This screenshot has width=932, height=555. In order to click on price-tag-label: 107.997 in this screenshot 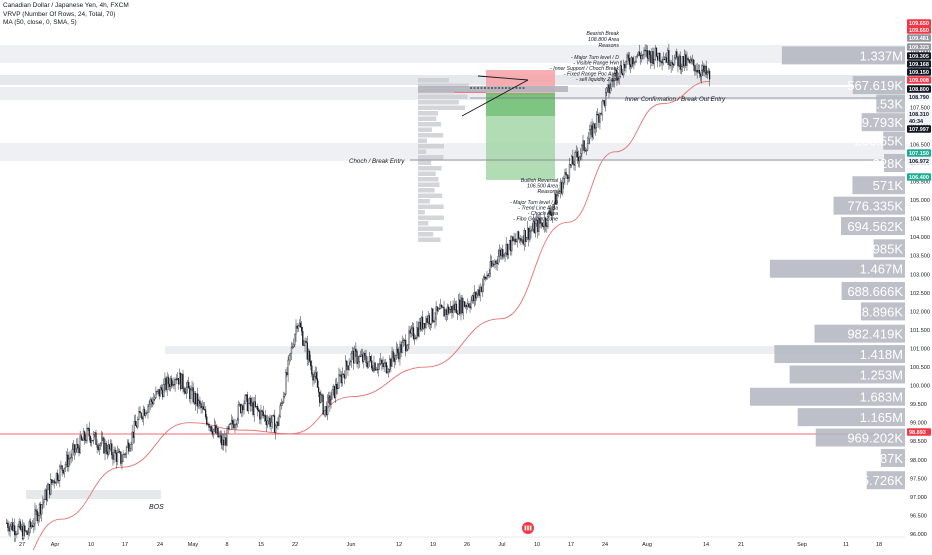, I will do `click(919, 130)`.